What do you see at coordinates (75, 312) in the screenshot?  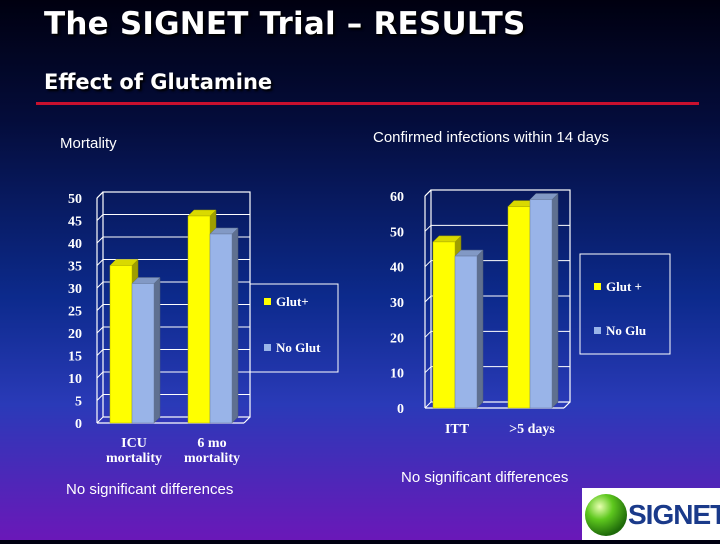 I see `chart1-y-tick-label: 25` at bounding box center [75, 312].